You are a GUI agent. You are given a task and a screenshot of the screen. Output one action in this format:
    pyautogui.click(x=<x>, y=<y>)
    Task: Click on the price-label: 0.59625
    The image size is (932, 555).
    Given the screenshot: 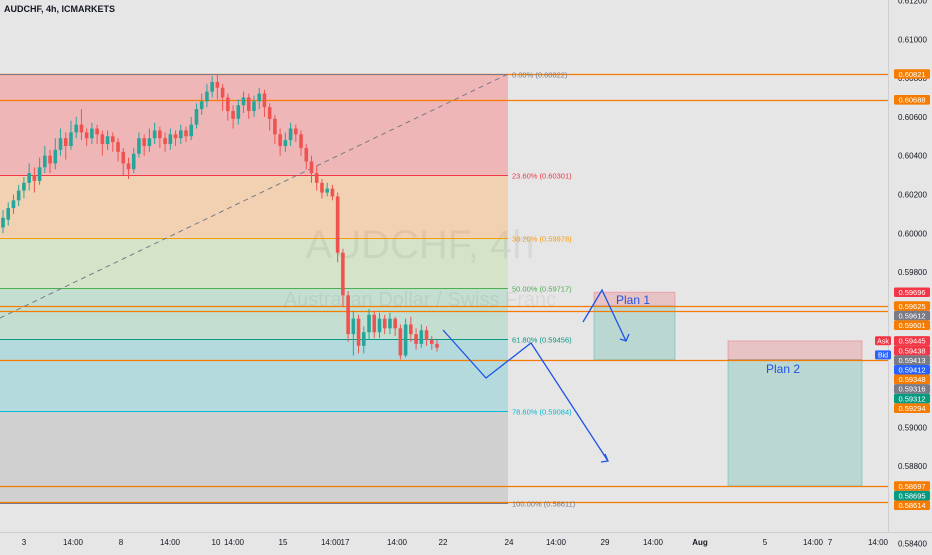 What is the action you would take?
    pyautogui.click(x=912, y=306)
    